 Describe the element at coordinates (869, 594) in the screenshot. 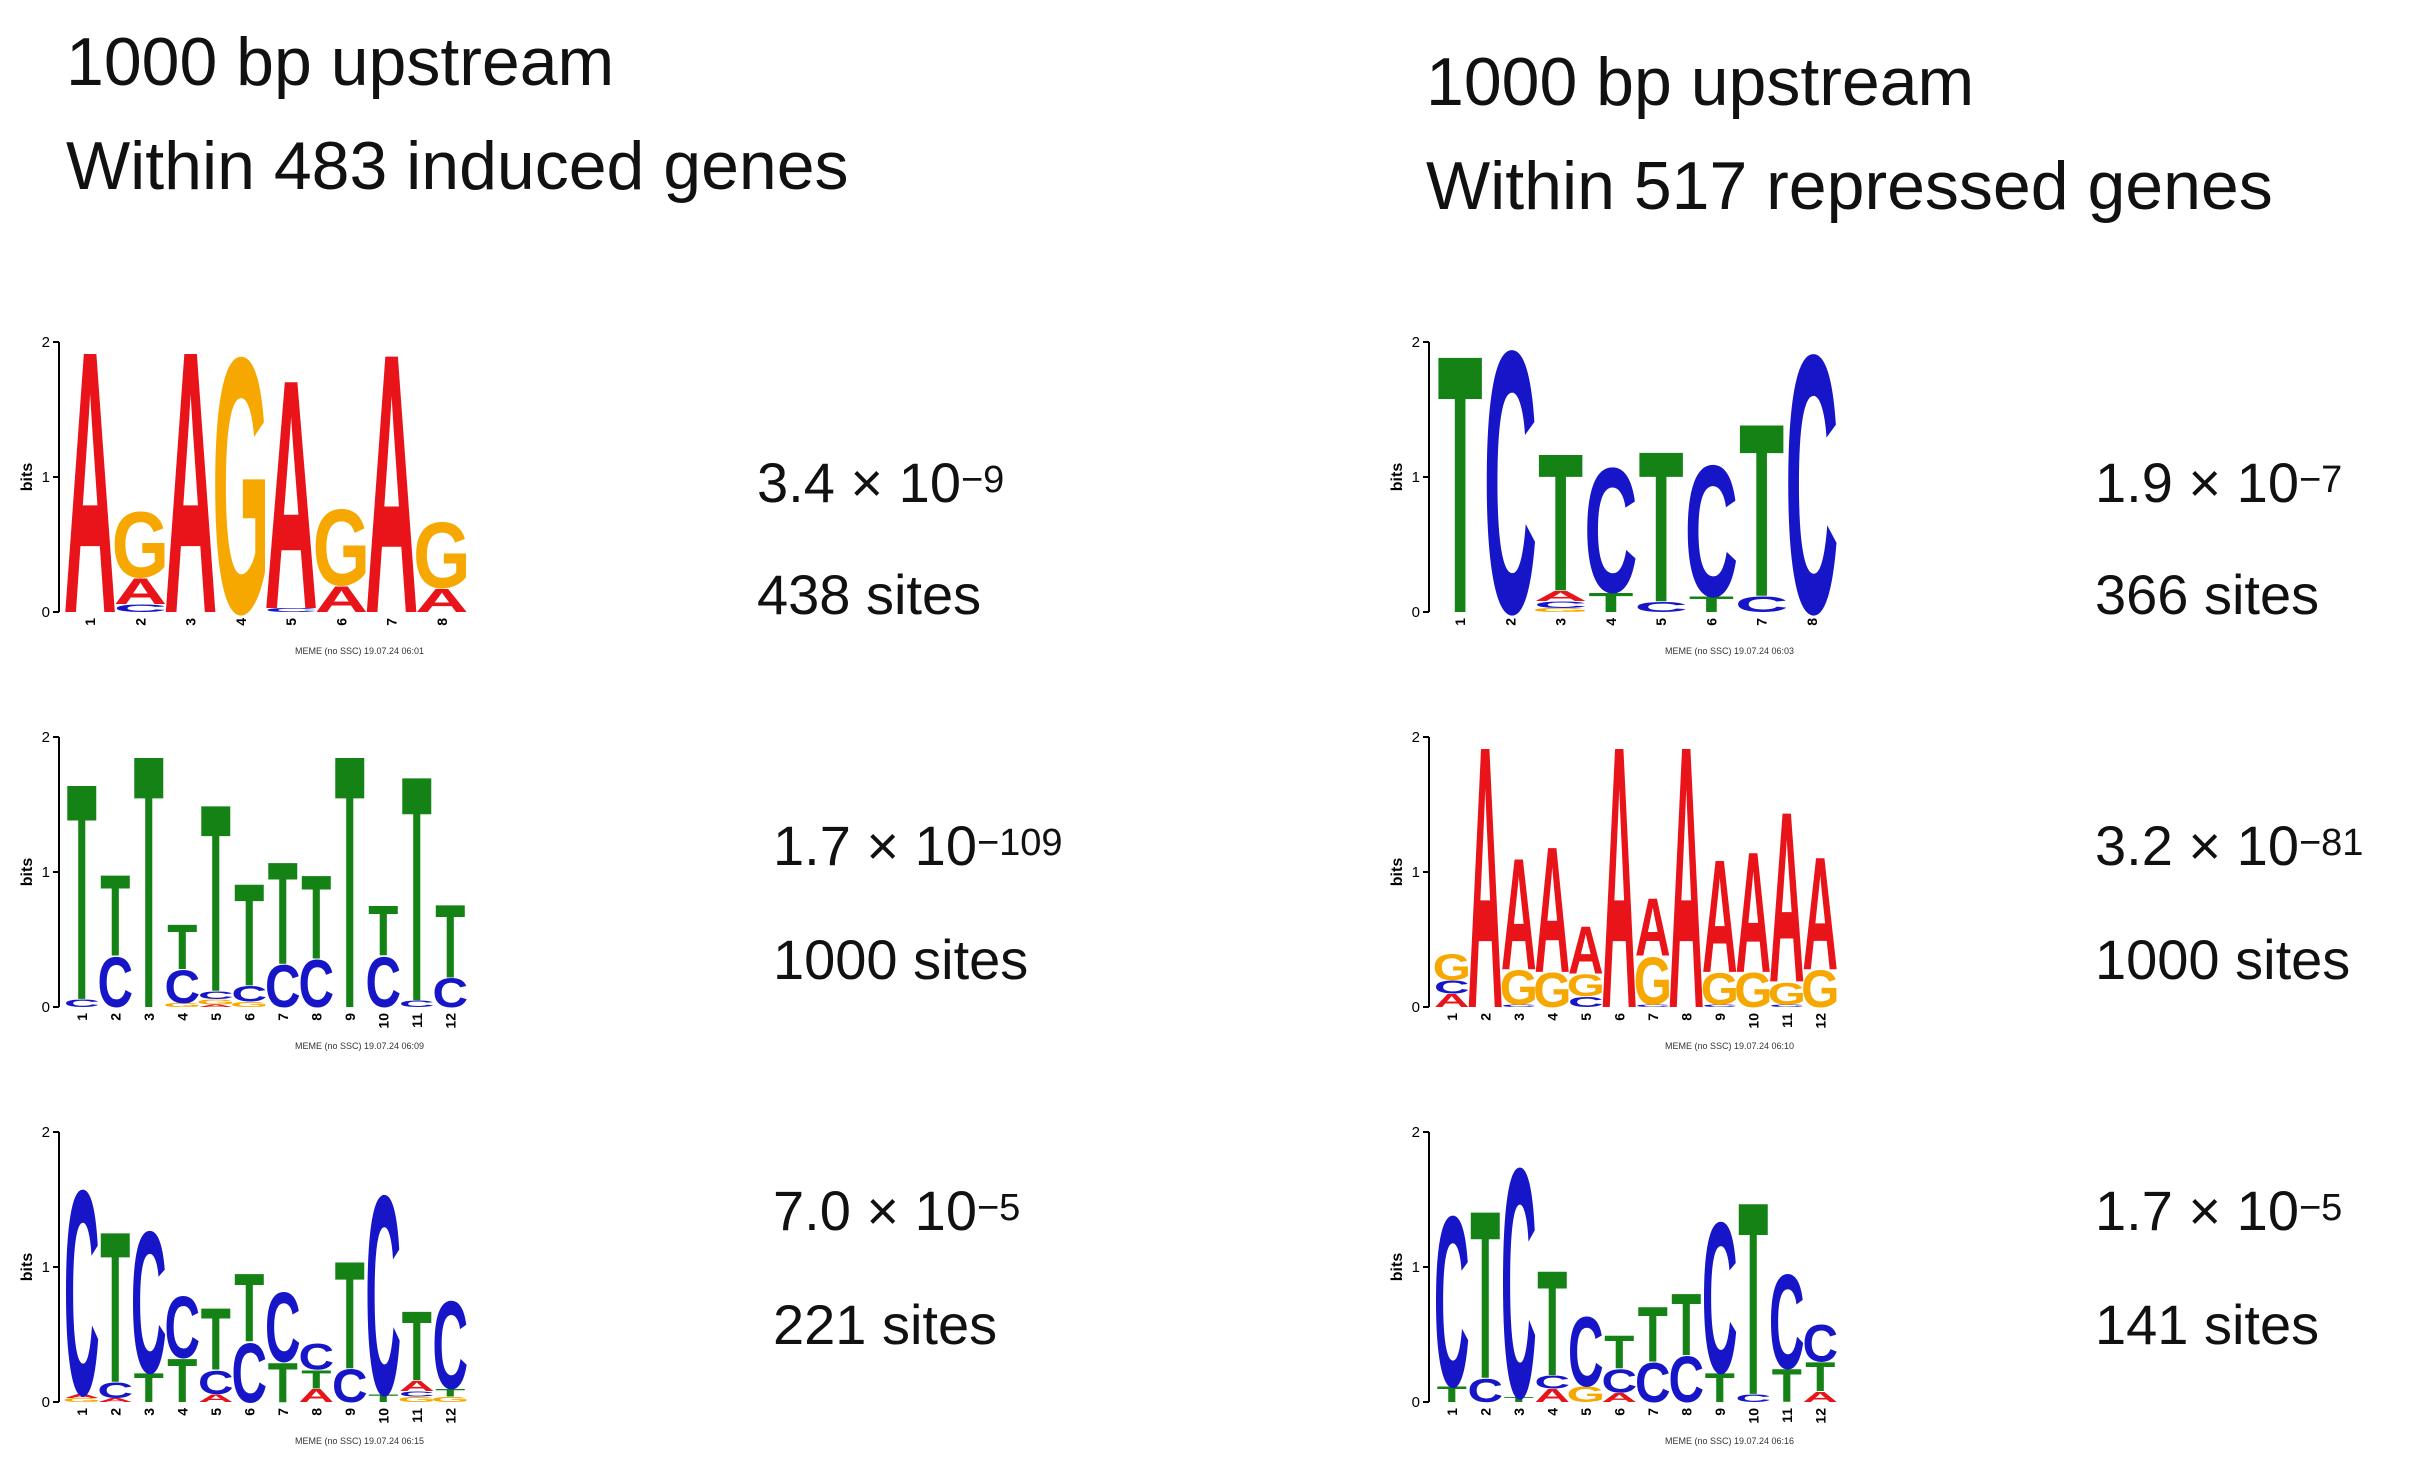

I see `sites-induced-1: 438 sites` at that location.